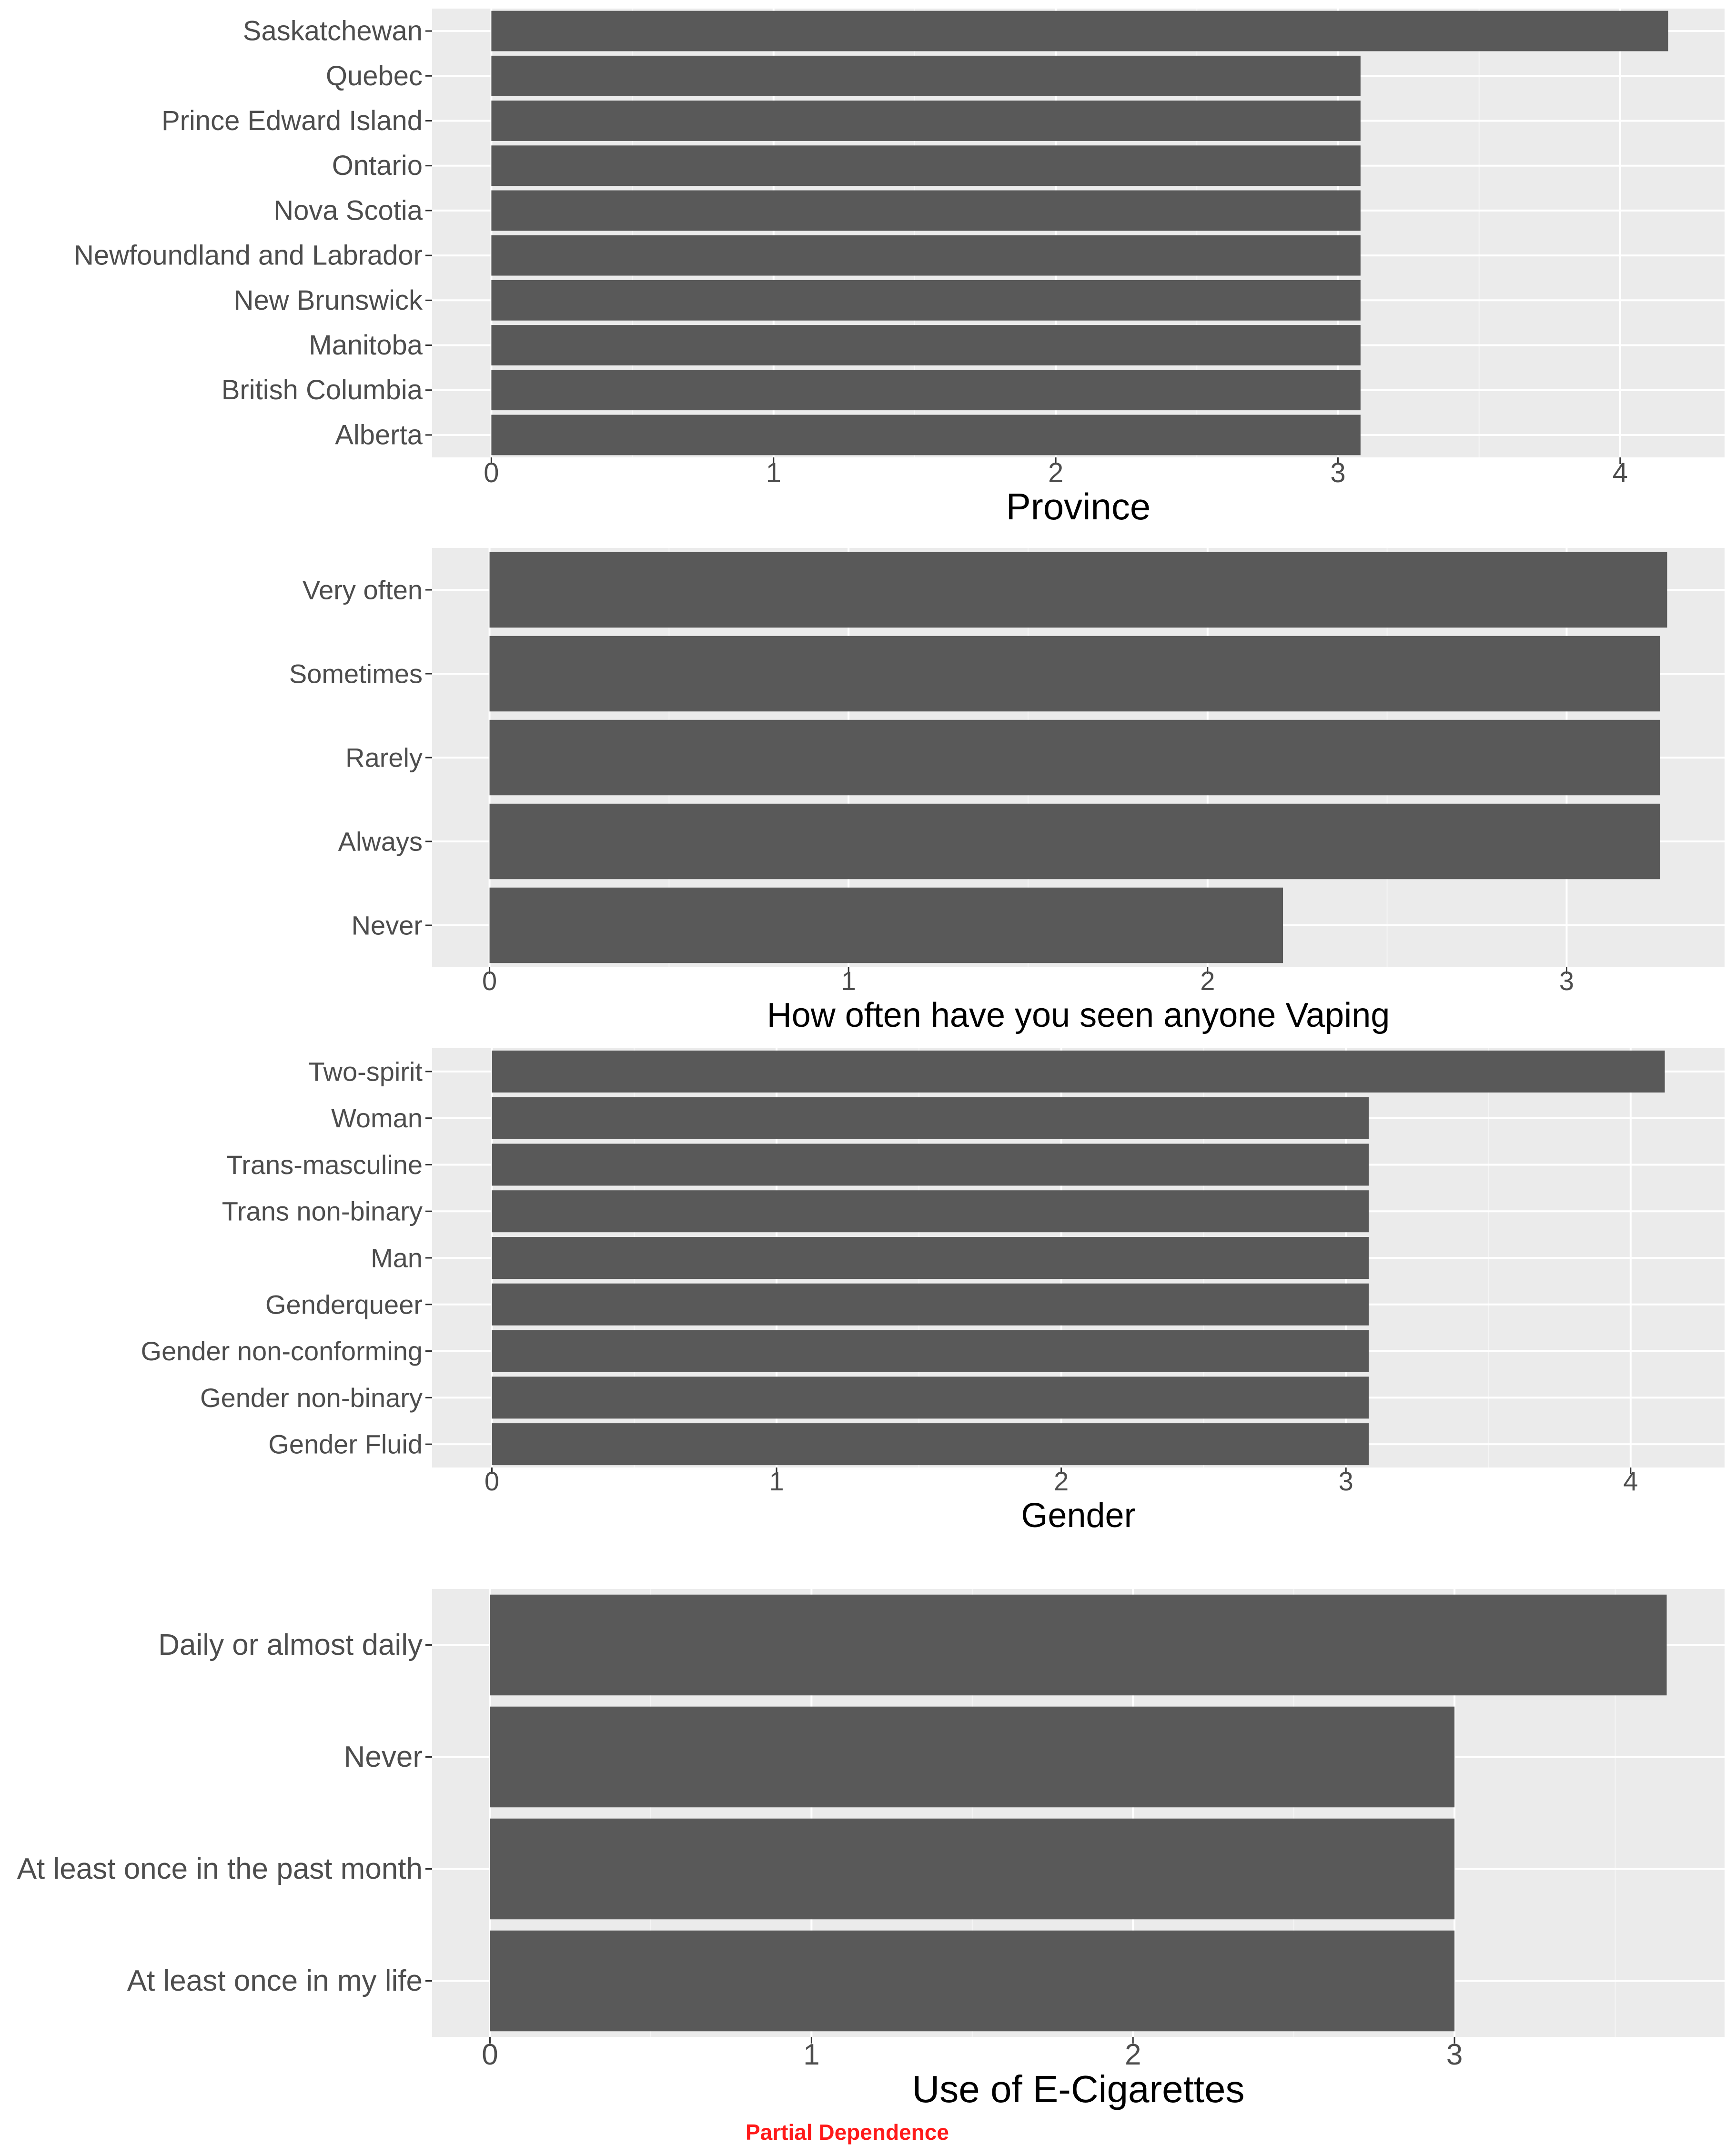  Describe the element at coordinates (1078, 506) in the screenshot. I see `x-axis-title: Province` at that location.